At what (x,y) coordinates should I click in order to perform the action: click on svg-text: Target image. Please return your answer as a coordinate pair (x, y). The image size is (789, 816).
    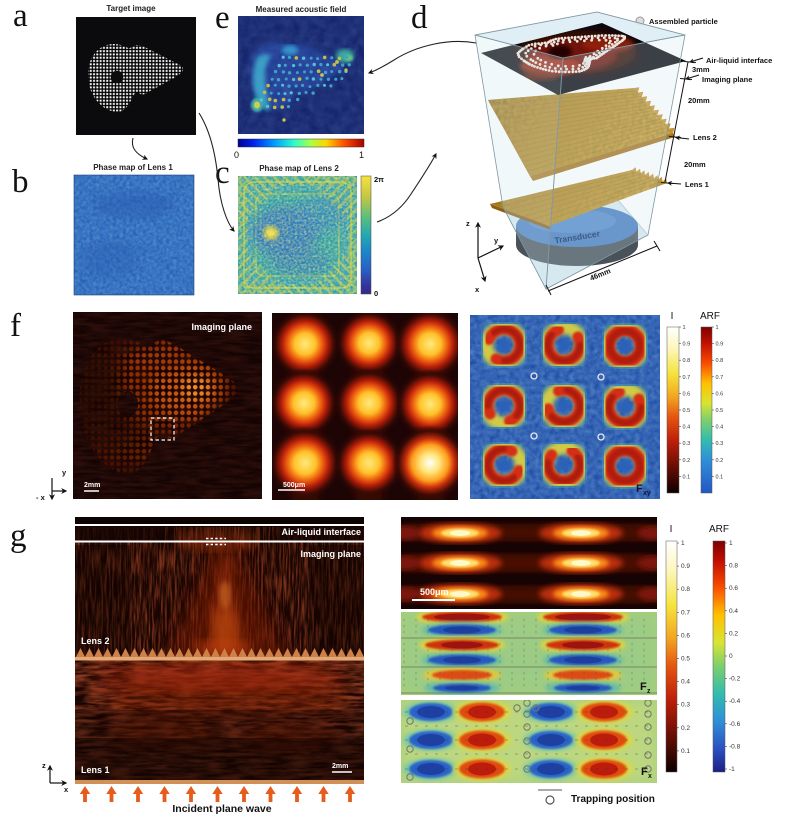
    Looking at the image, I should click on (131, 8).